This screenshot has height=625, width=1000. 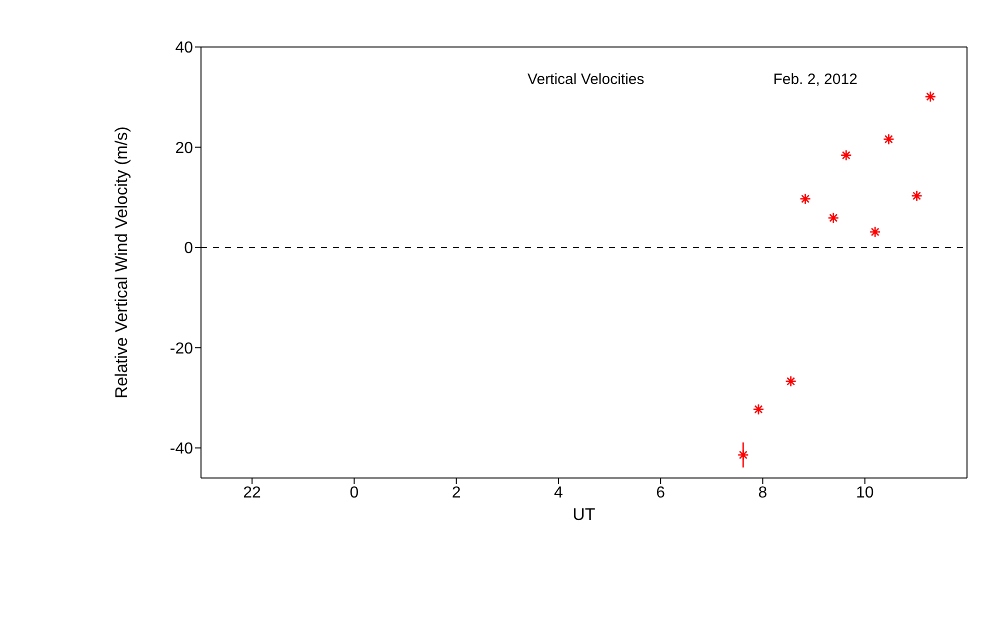 I want to click on x-tick-label: 4, so click(x=559, y=493).